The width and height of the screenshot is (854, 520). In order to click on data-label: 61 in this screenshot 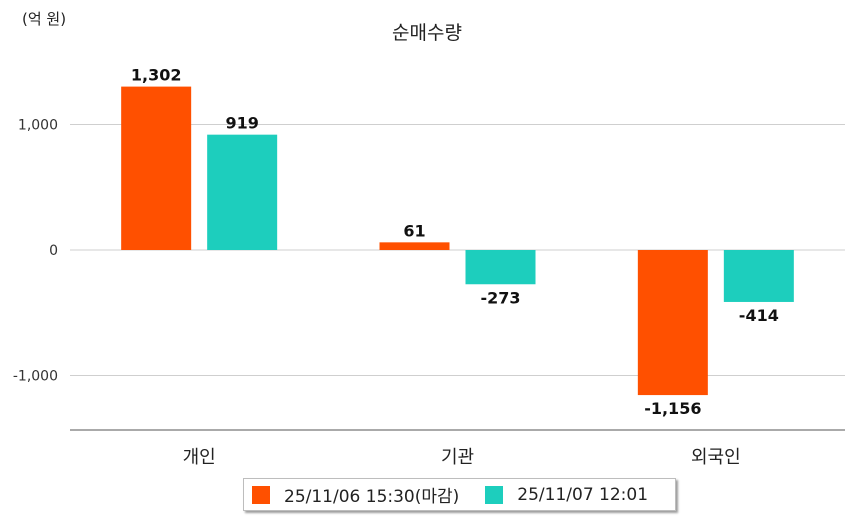, I will do `click(414, 230)`.